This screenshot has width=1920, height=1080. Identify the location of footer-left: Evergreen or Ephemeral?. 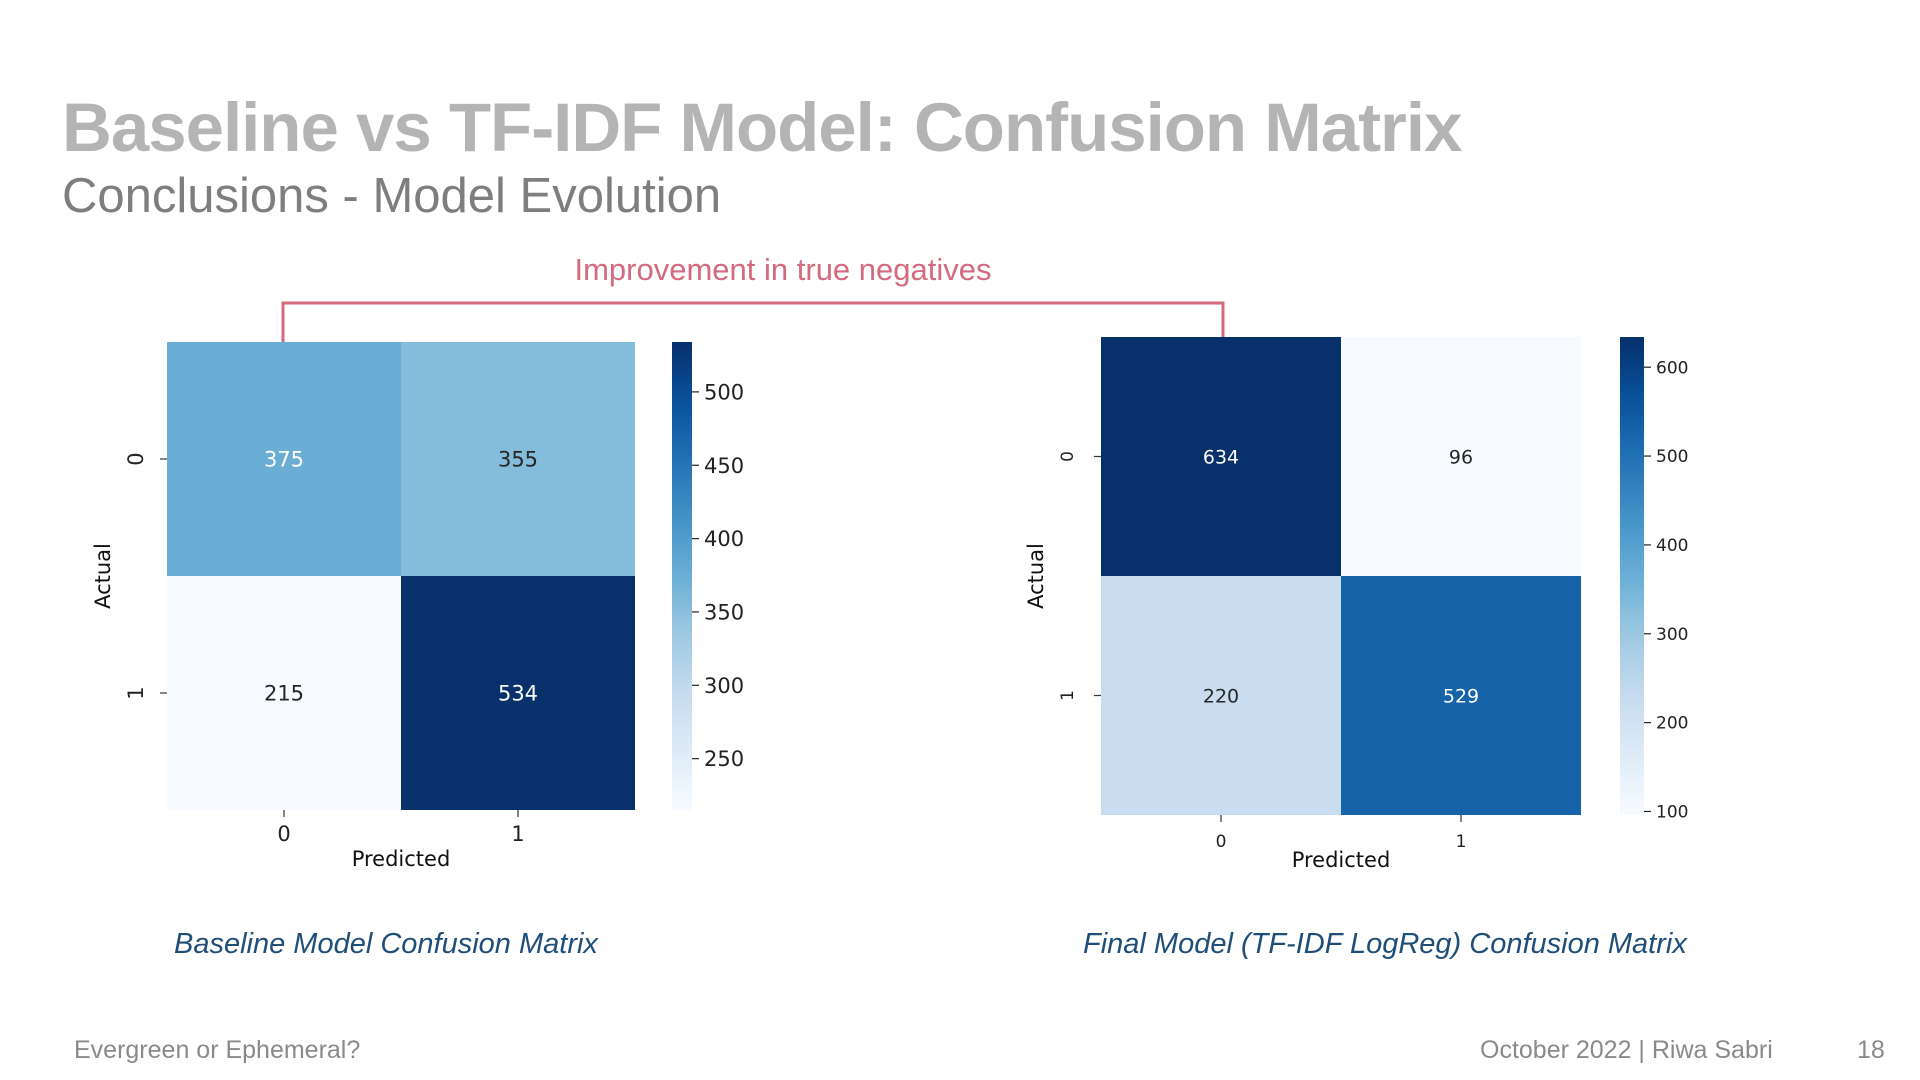
(217, 1050).